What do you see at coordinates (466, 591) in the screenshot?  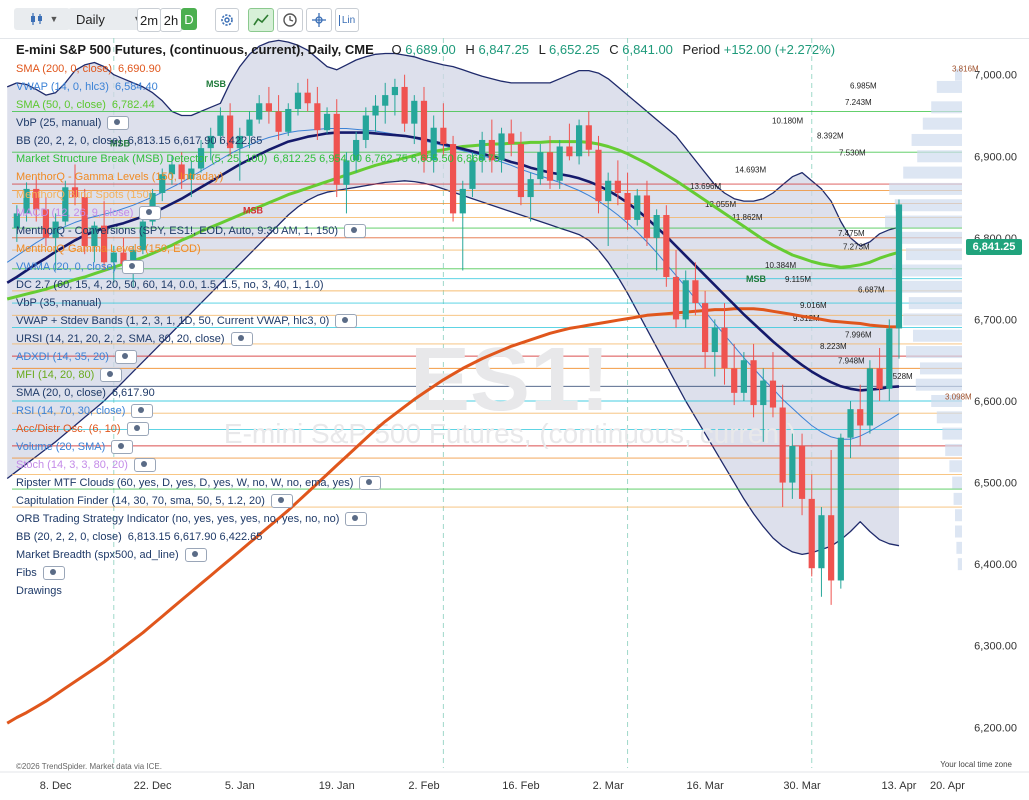 I see `indicator-row: Drawings` at bounding box center [466, 591].